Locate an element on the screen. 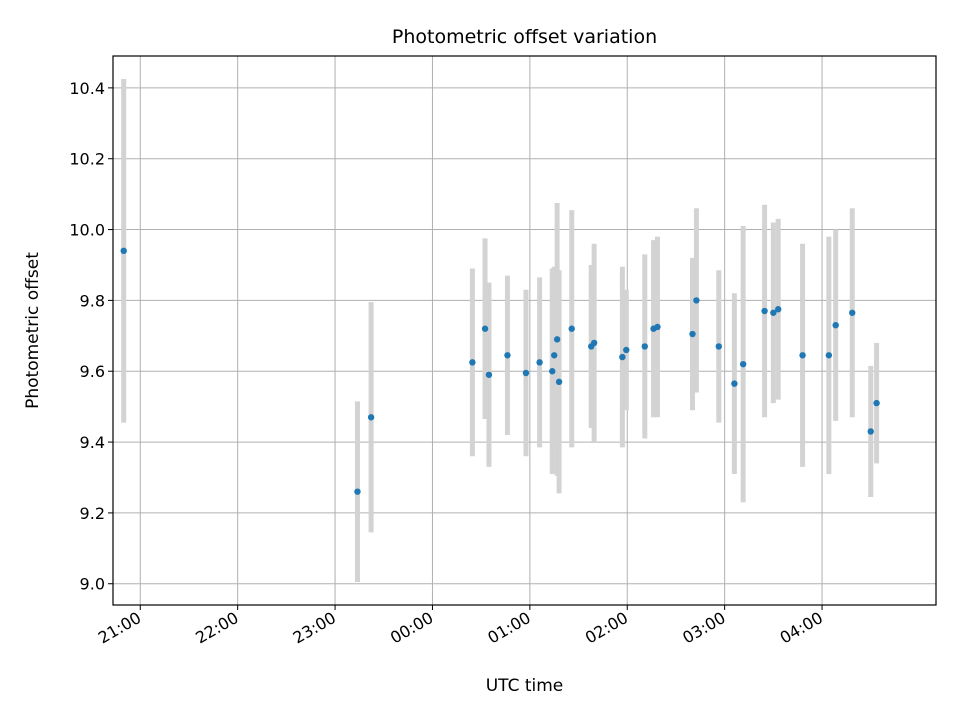 The height and width of the screenshot is (720, 960). x-tick-label: 04:00 is located at coordinates (801, 628).